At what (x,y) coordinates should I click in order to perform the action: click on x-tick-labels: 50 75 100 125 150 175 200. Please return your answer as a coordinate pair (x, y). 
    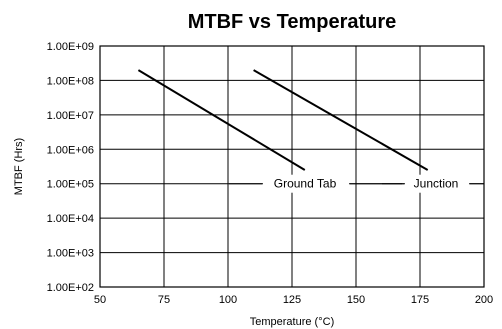
    Looking at the image, I should click on (293, 300).